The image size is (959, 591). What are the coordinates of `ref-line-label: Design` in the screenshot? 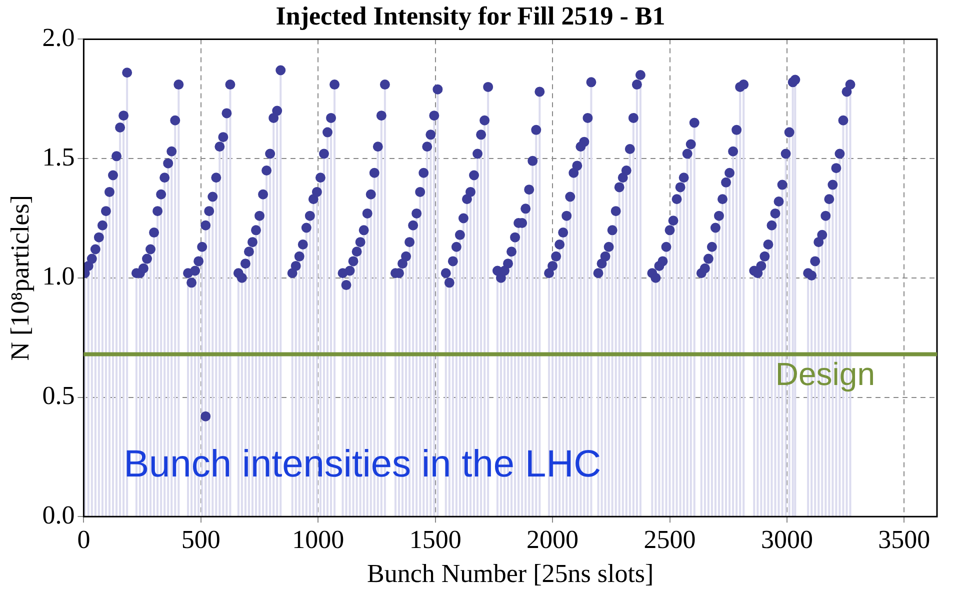 It's located at (825, 374).